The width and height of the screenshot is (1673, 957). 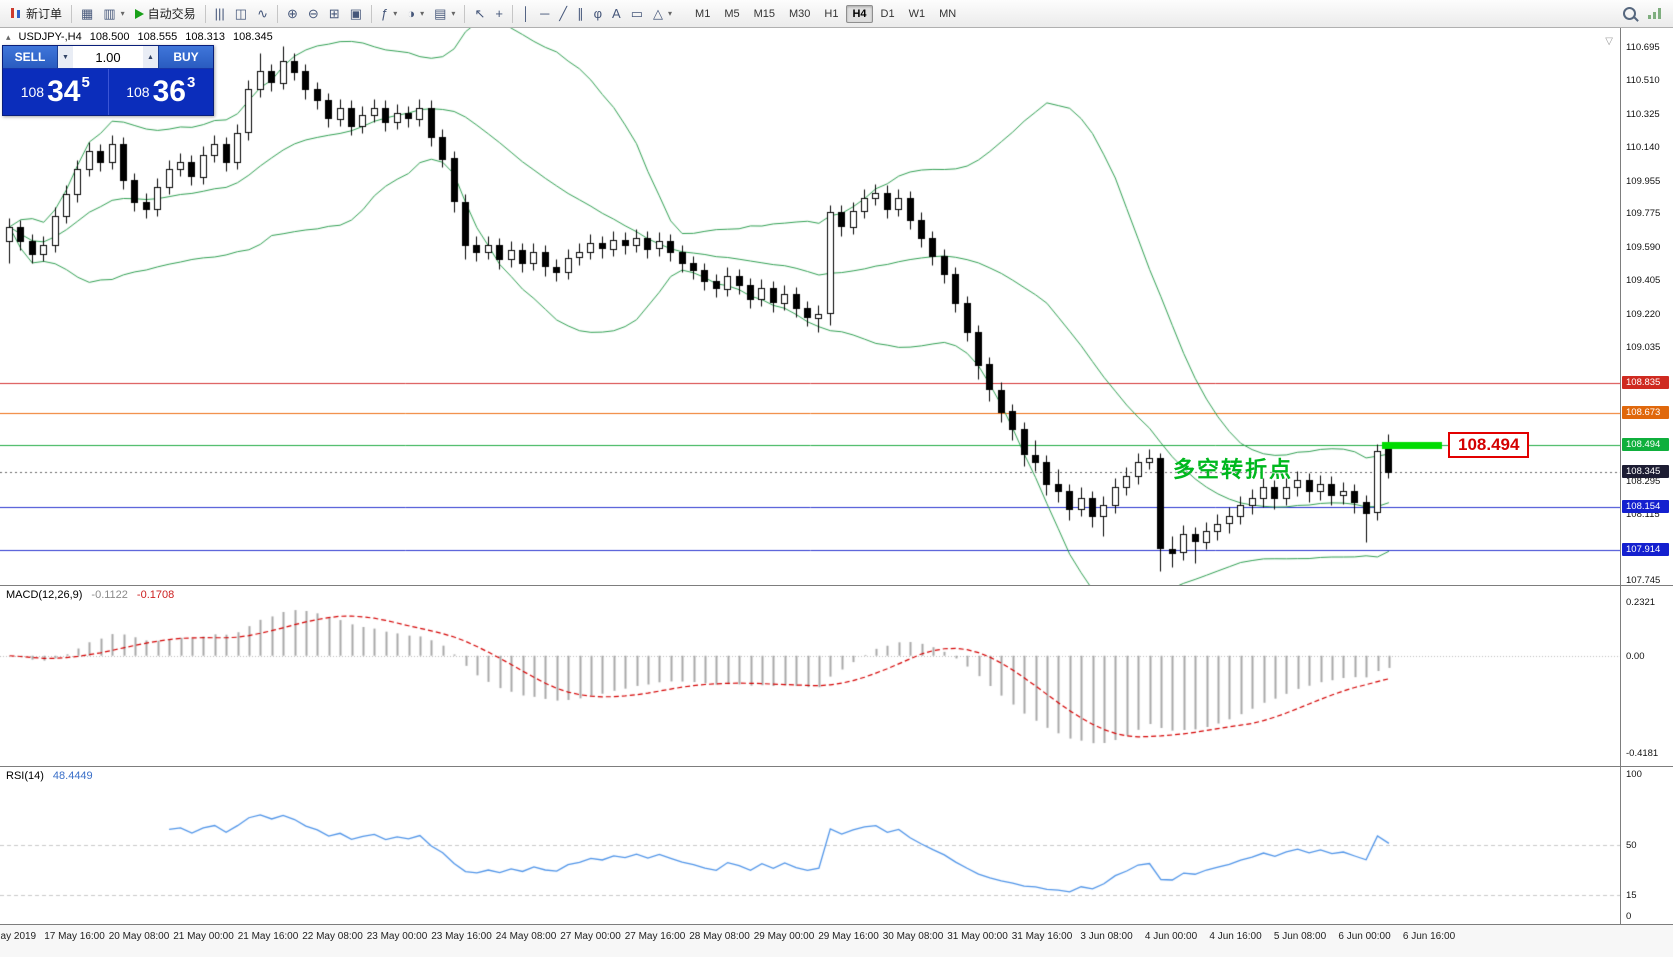 I want to click on zoom-out-button: ⊖, so click(x=313, y=13).